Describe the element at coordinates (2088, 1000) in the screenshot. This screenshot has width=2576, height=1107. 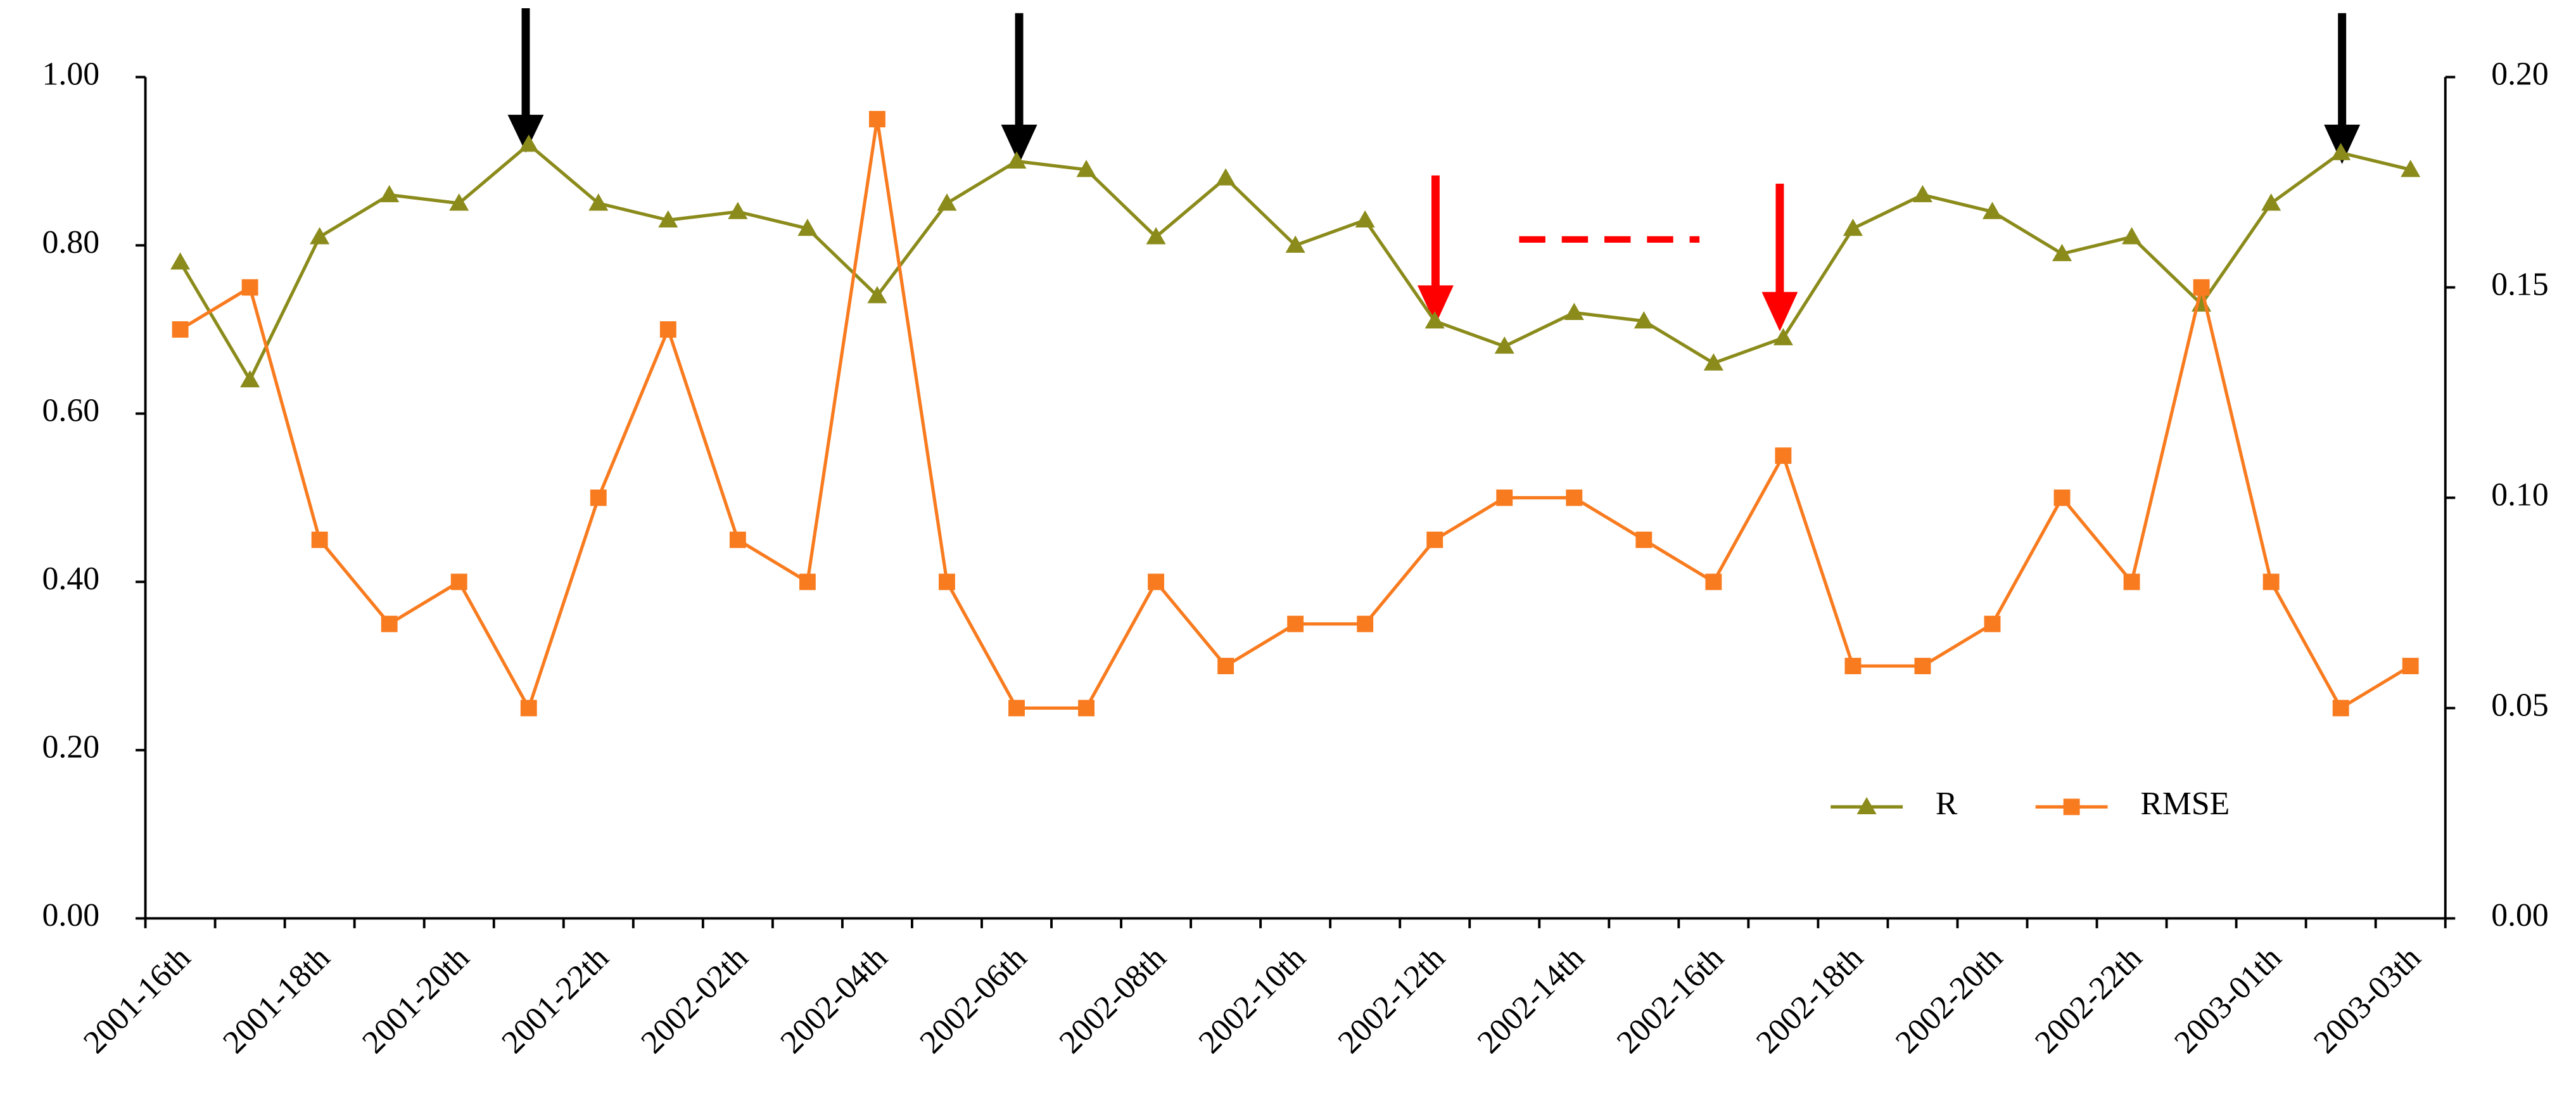
I see `x-tick-label: 2002-22th` at that location.